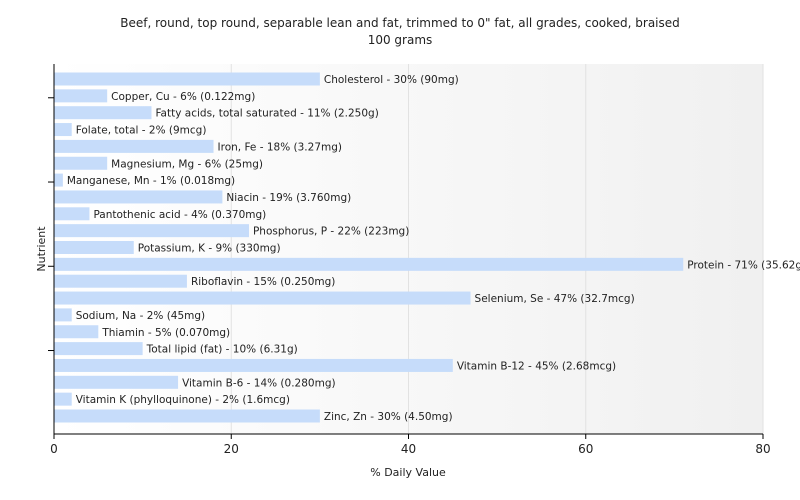 The height and width of the screenshot is (500, 800). What do you see at coordinates (555, 299) in the screenshot?
I see `bar-label: Selenium, Se - 47% (32.7mcg)` at bounding box center [555, 299].